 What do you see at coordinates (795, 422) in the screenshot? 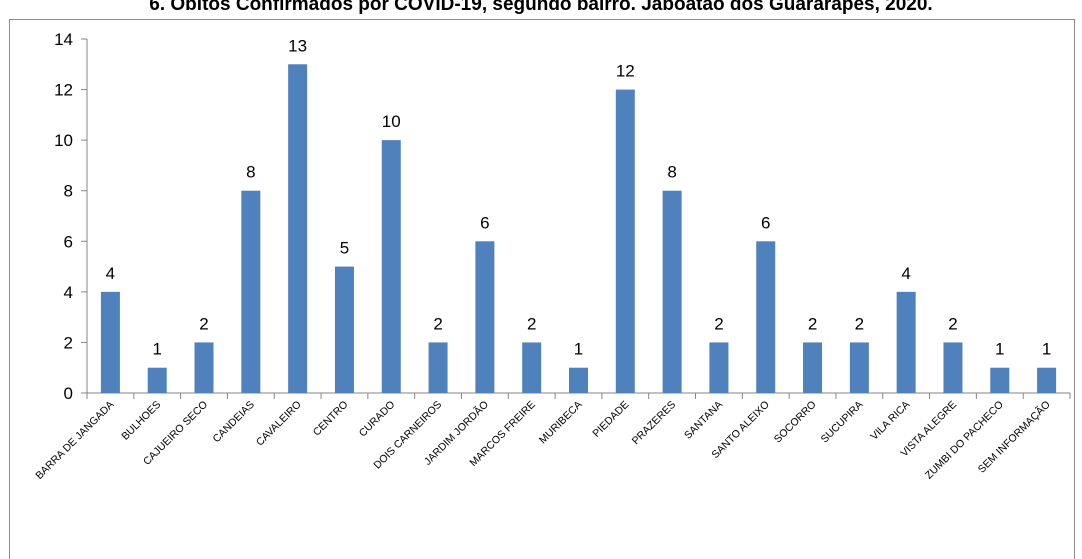
I see `x-tick-label: SOCORRO` at bounding box center [795, 422].